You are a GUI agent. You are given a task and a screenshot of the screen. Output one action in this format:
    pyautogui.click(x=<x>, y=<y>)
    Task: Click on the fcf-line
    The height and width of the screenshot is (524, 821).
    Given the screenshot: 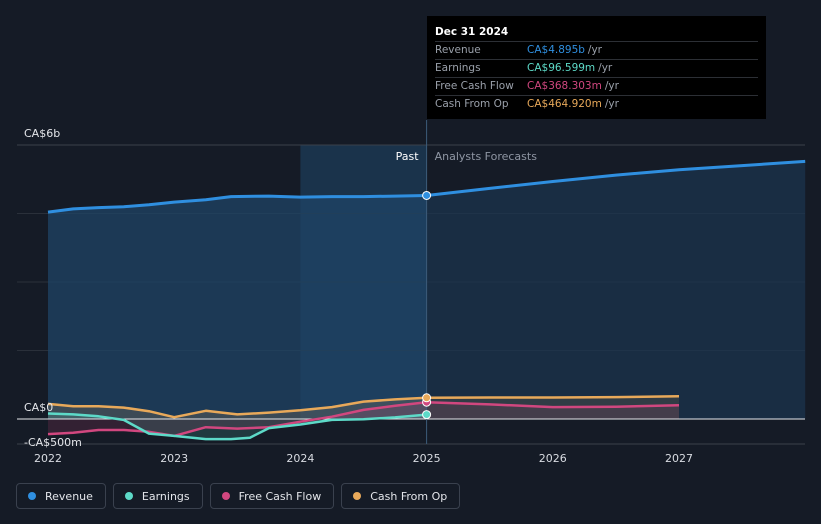 What is the action you would take?
    pyautogui.click(x=237, y=419)
    